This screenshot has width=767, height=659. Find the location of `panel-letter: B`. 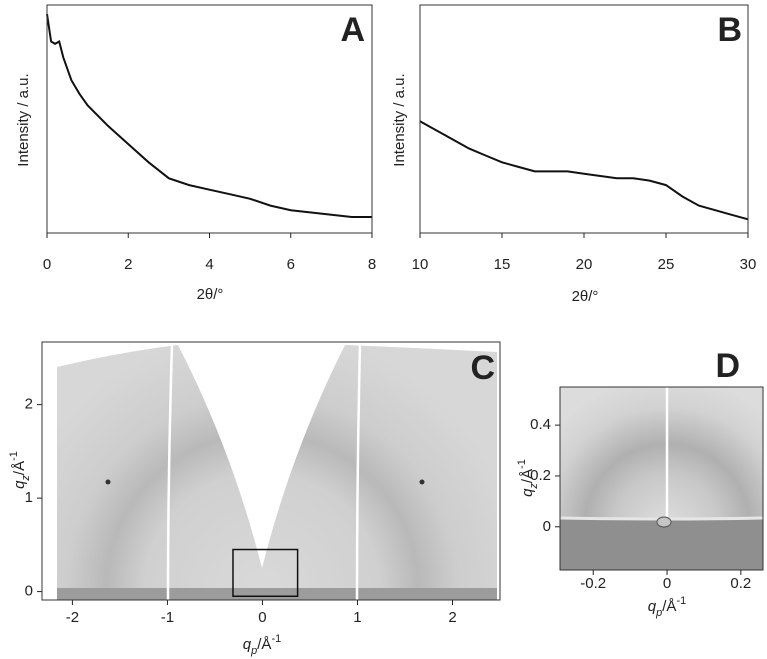

panel-letter: B is located at coordinates (729, 30).